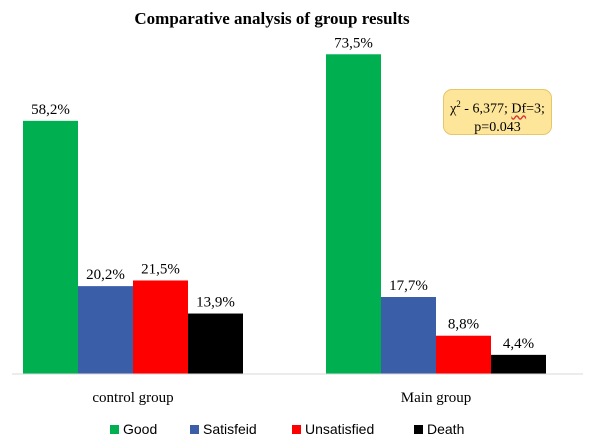 This screenshot has width=597, height=448. What do you see at coordinates (287, 429) in the screenshot?
I see `legend: Good Satisfeid Unsatisfied Death` at bounding box center [287, 429].